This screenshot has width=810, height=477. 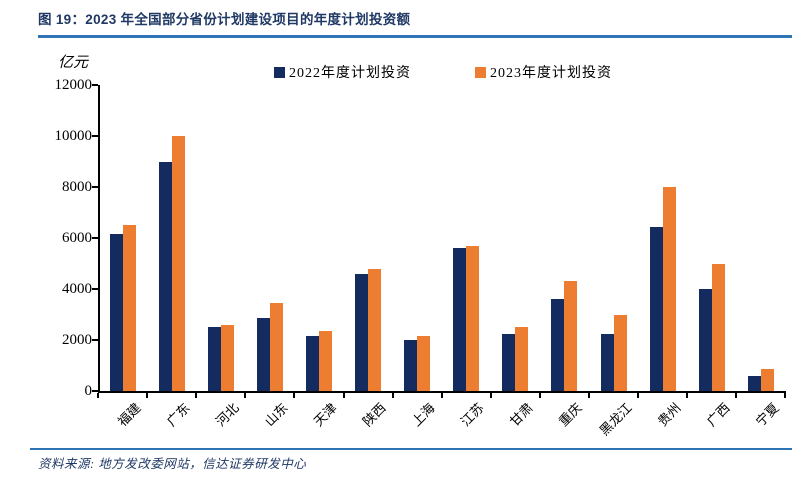 I want to click on bar-2022-广西, so click(x=705, y=340).